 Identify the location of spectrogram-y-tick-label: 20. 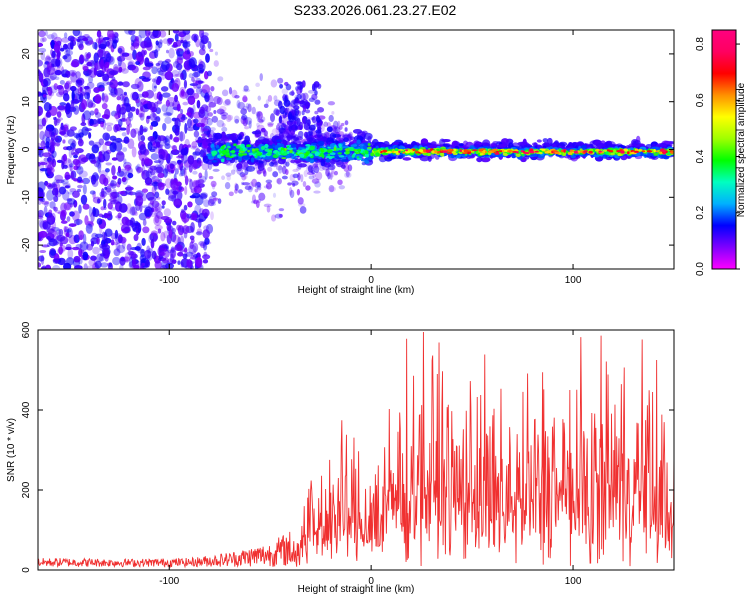
(26, 54).